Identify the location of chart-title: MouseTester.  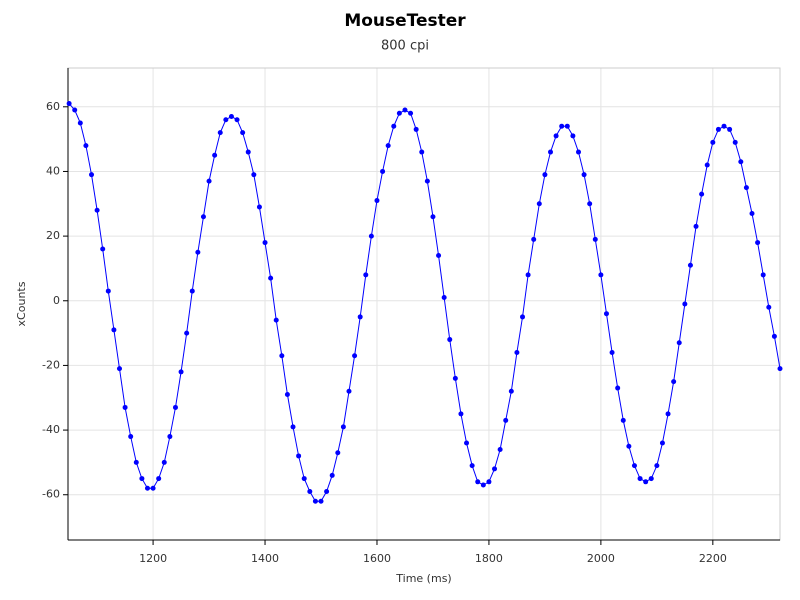
(405, 21).